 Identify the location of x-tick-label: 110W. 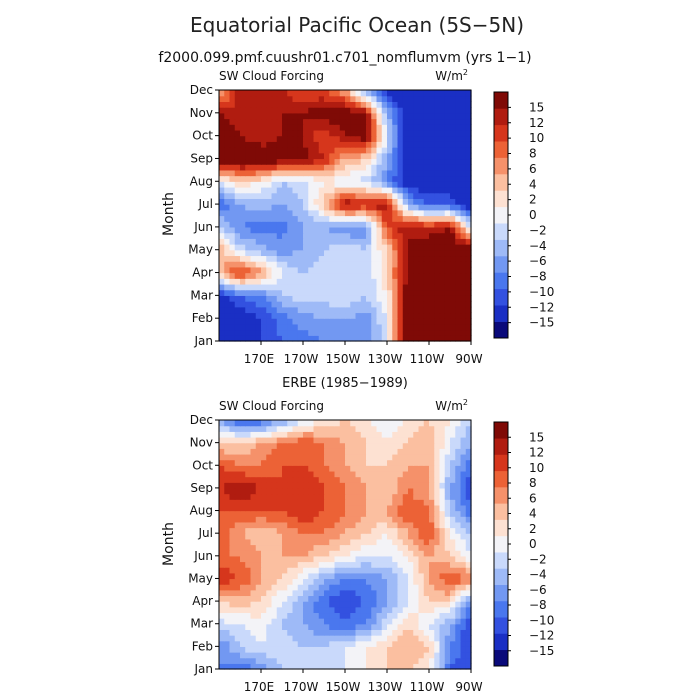
(427, 687).